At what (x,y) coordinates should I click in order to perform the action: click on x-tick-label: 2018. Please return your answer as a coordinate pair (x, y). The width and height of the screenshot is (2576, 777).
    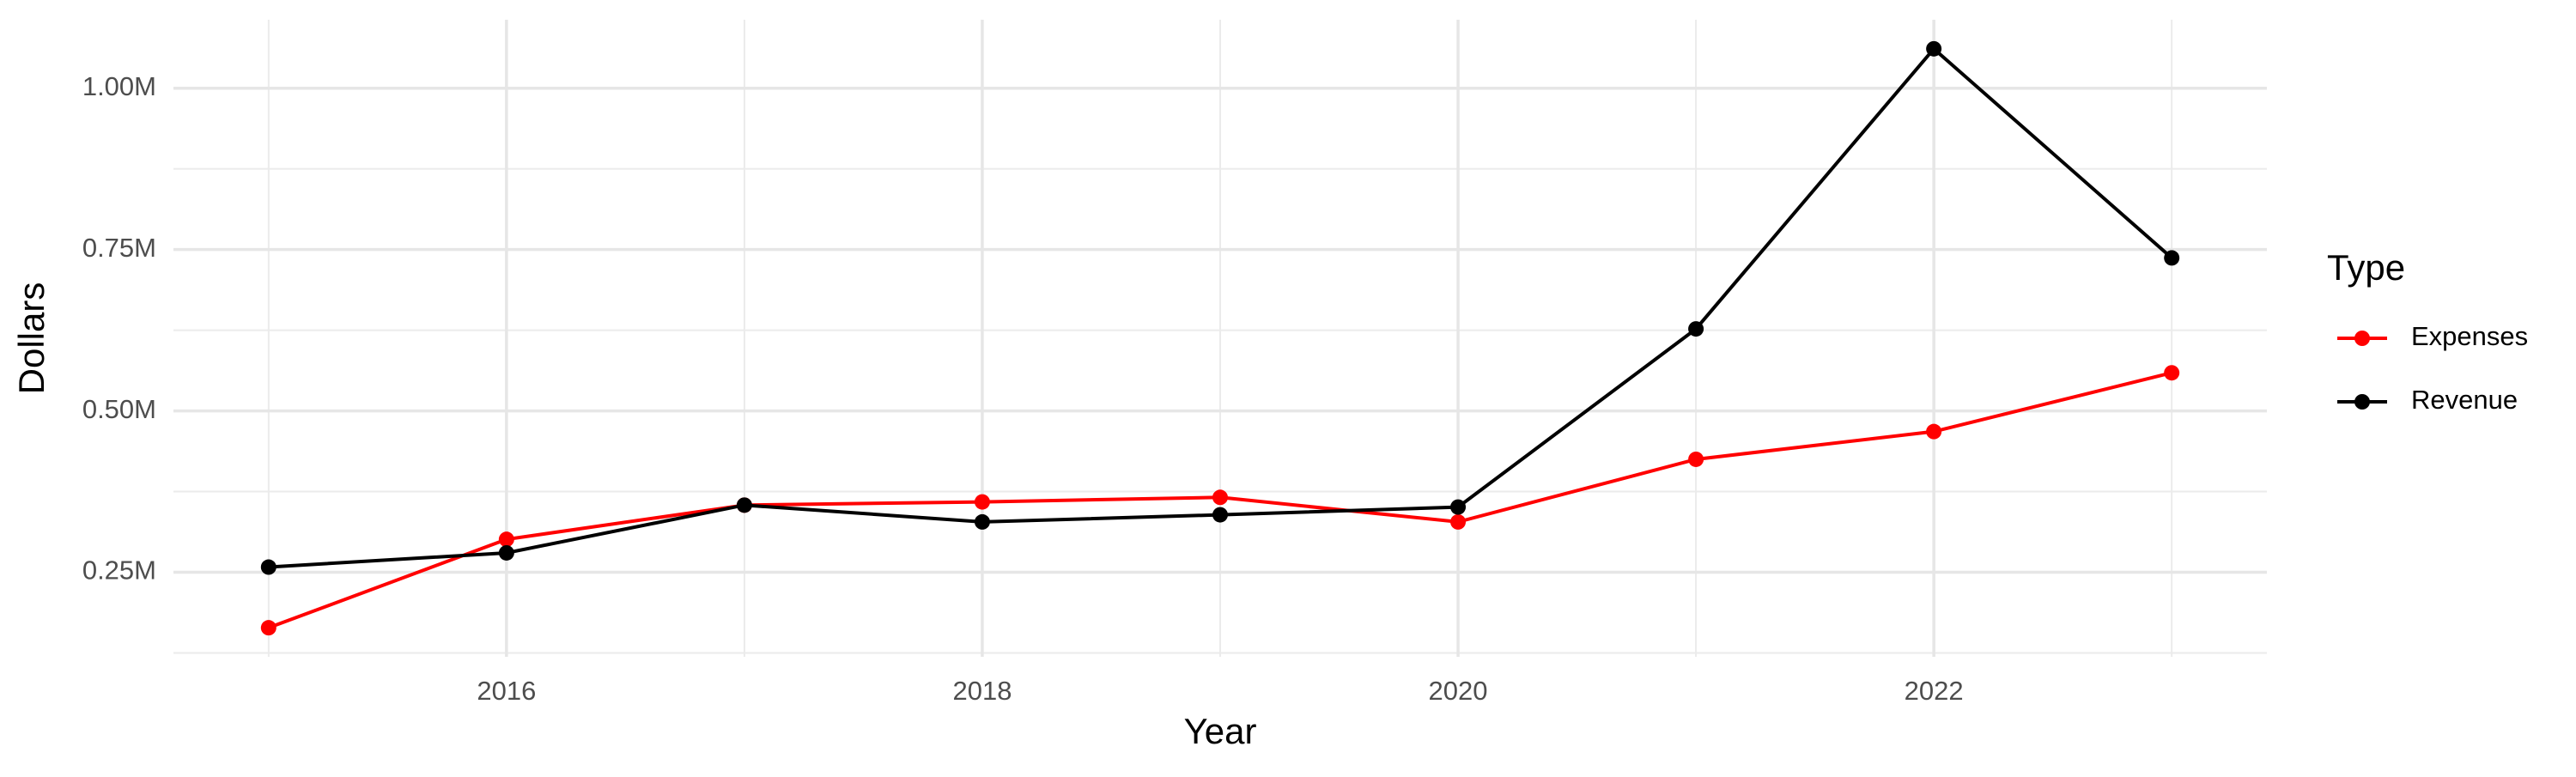
    Looking at the image, I should click on (982, 691).